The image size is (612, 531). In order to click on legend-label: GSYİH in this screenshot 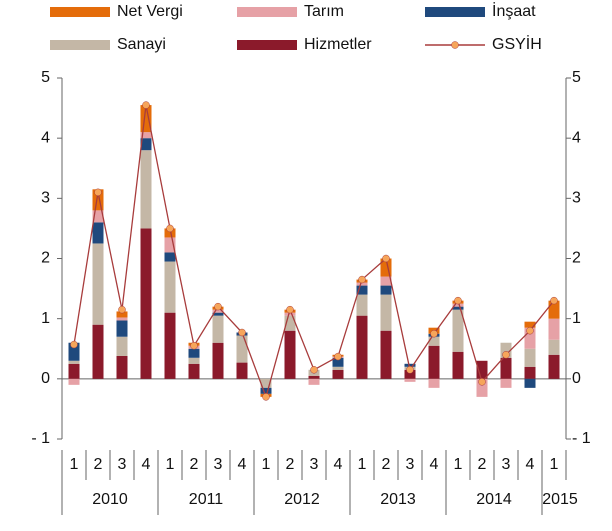, I will do `click(517, 43)`.